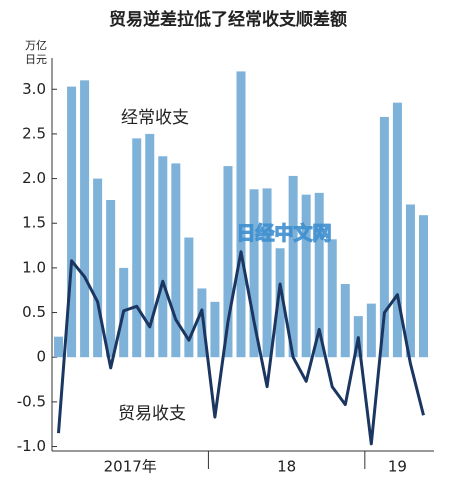 The width and height of the screenshot is (450, 489). Describe the element at coordinates (36, 59) in the screenshot. I see `unit-label: 日元` at that location.